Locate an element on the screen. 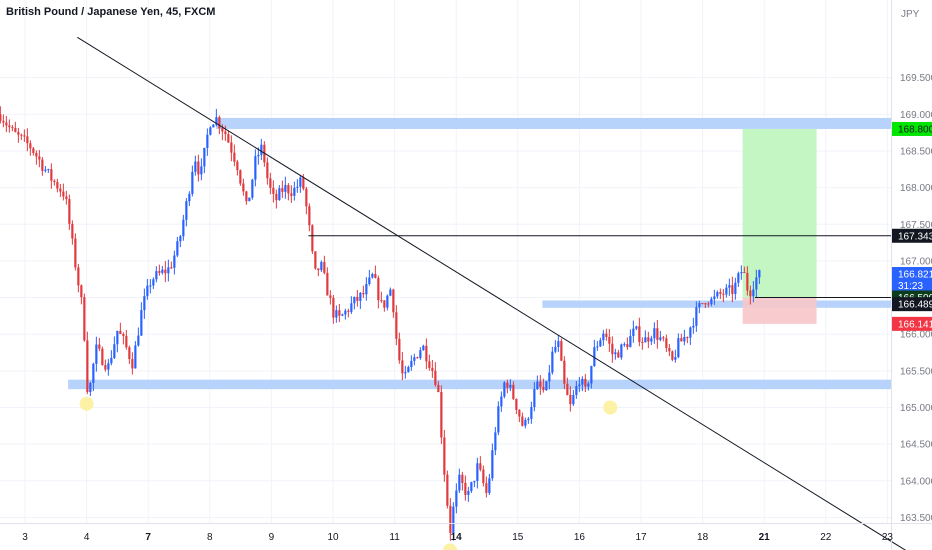 The height and width of the screenshot is (550, 932). price-tick-label: 166.000 is located at coordinates (916, 335).